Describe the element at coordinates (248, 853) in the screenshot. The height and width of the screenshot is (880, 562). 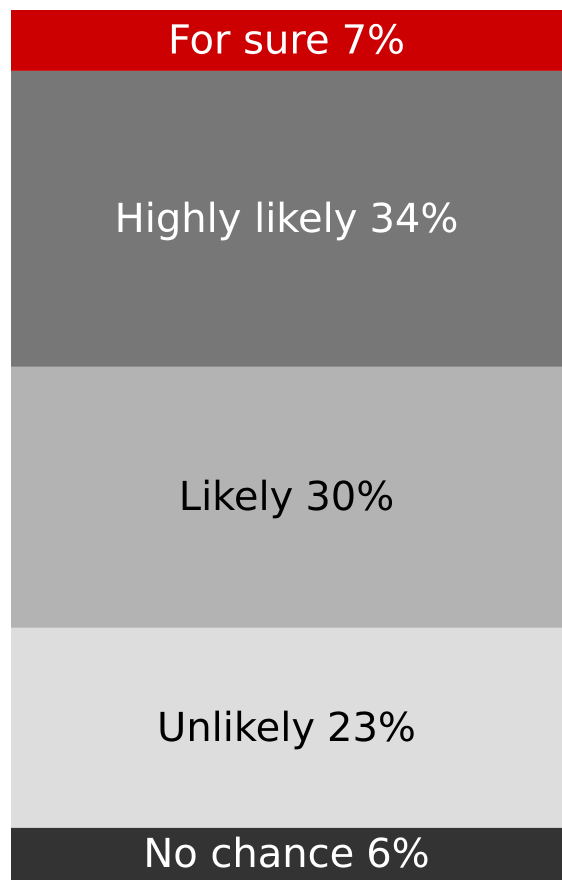
I see `series-label: No chance` at that location.